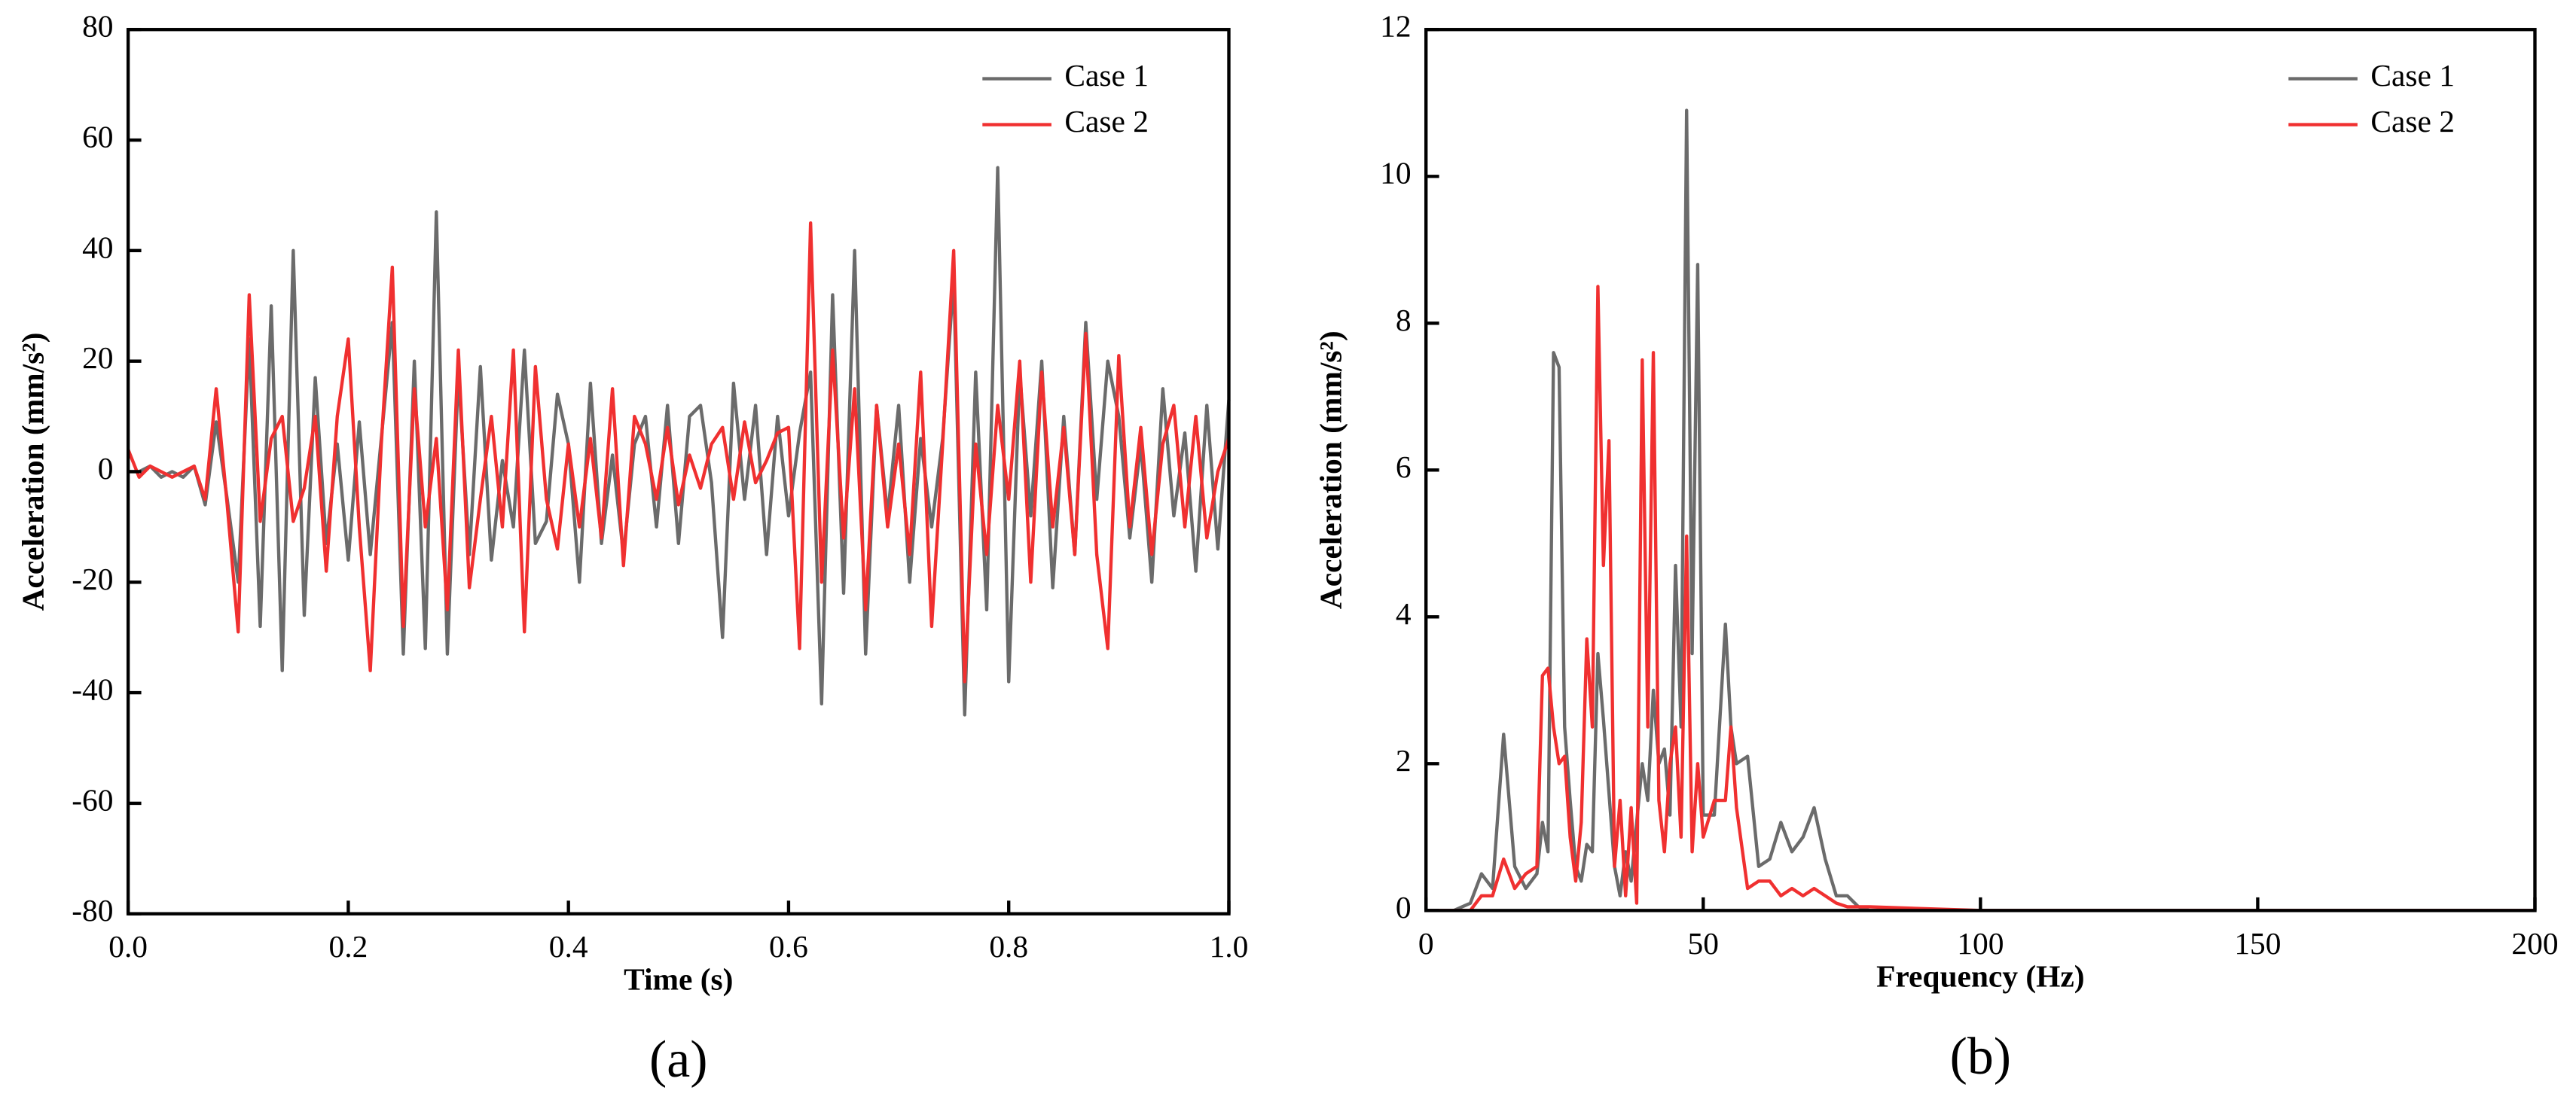  I want to click on y-tick-label: 12, so click(1396, 26).